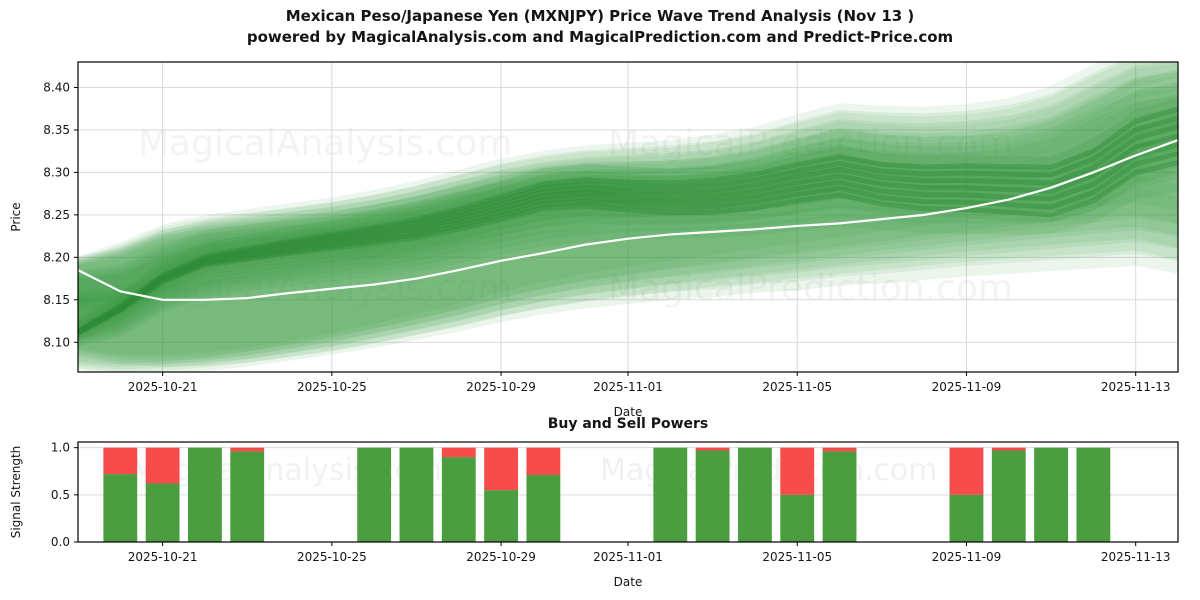  Describe the element at coordinates (16, 216) in the screenshot. I see `y-axis-label: Price` at that location.